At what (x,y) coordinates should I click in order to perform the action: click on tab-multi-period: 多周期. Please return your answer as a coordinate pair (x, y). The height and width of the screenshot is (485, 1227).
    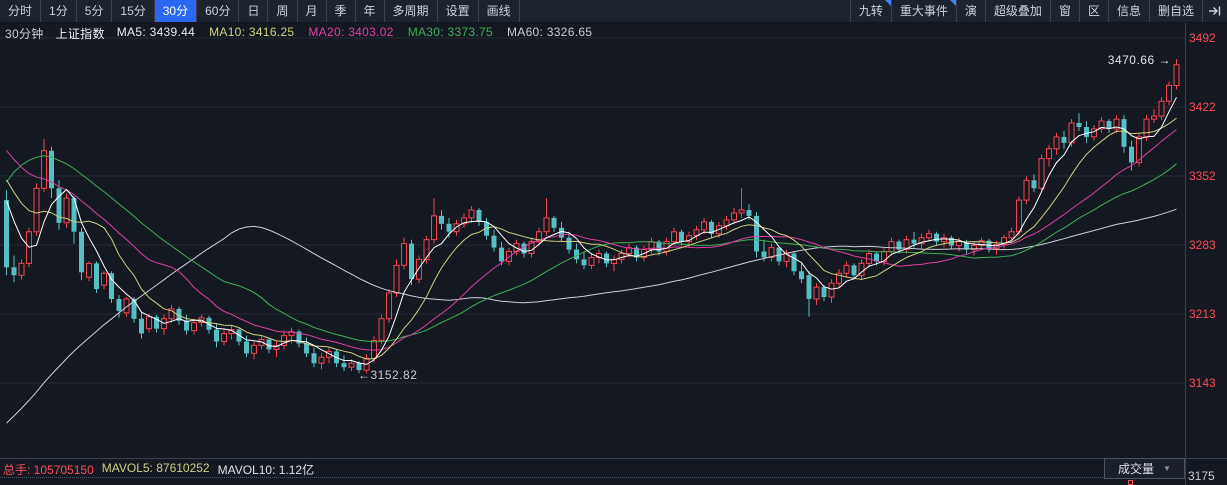
    Looking at the image, I should click on (411, 11).